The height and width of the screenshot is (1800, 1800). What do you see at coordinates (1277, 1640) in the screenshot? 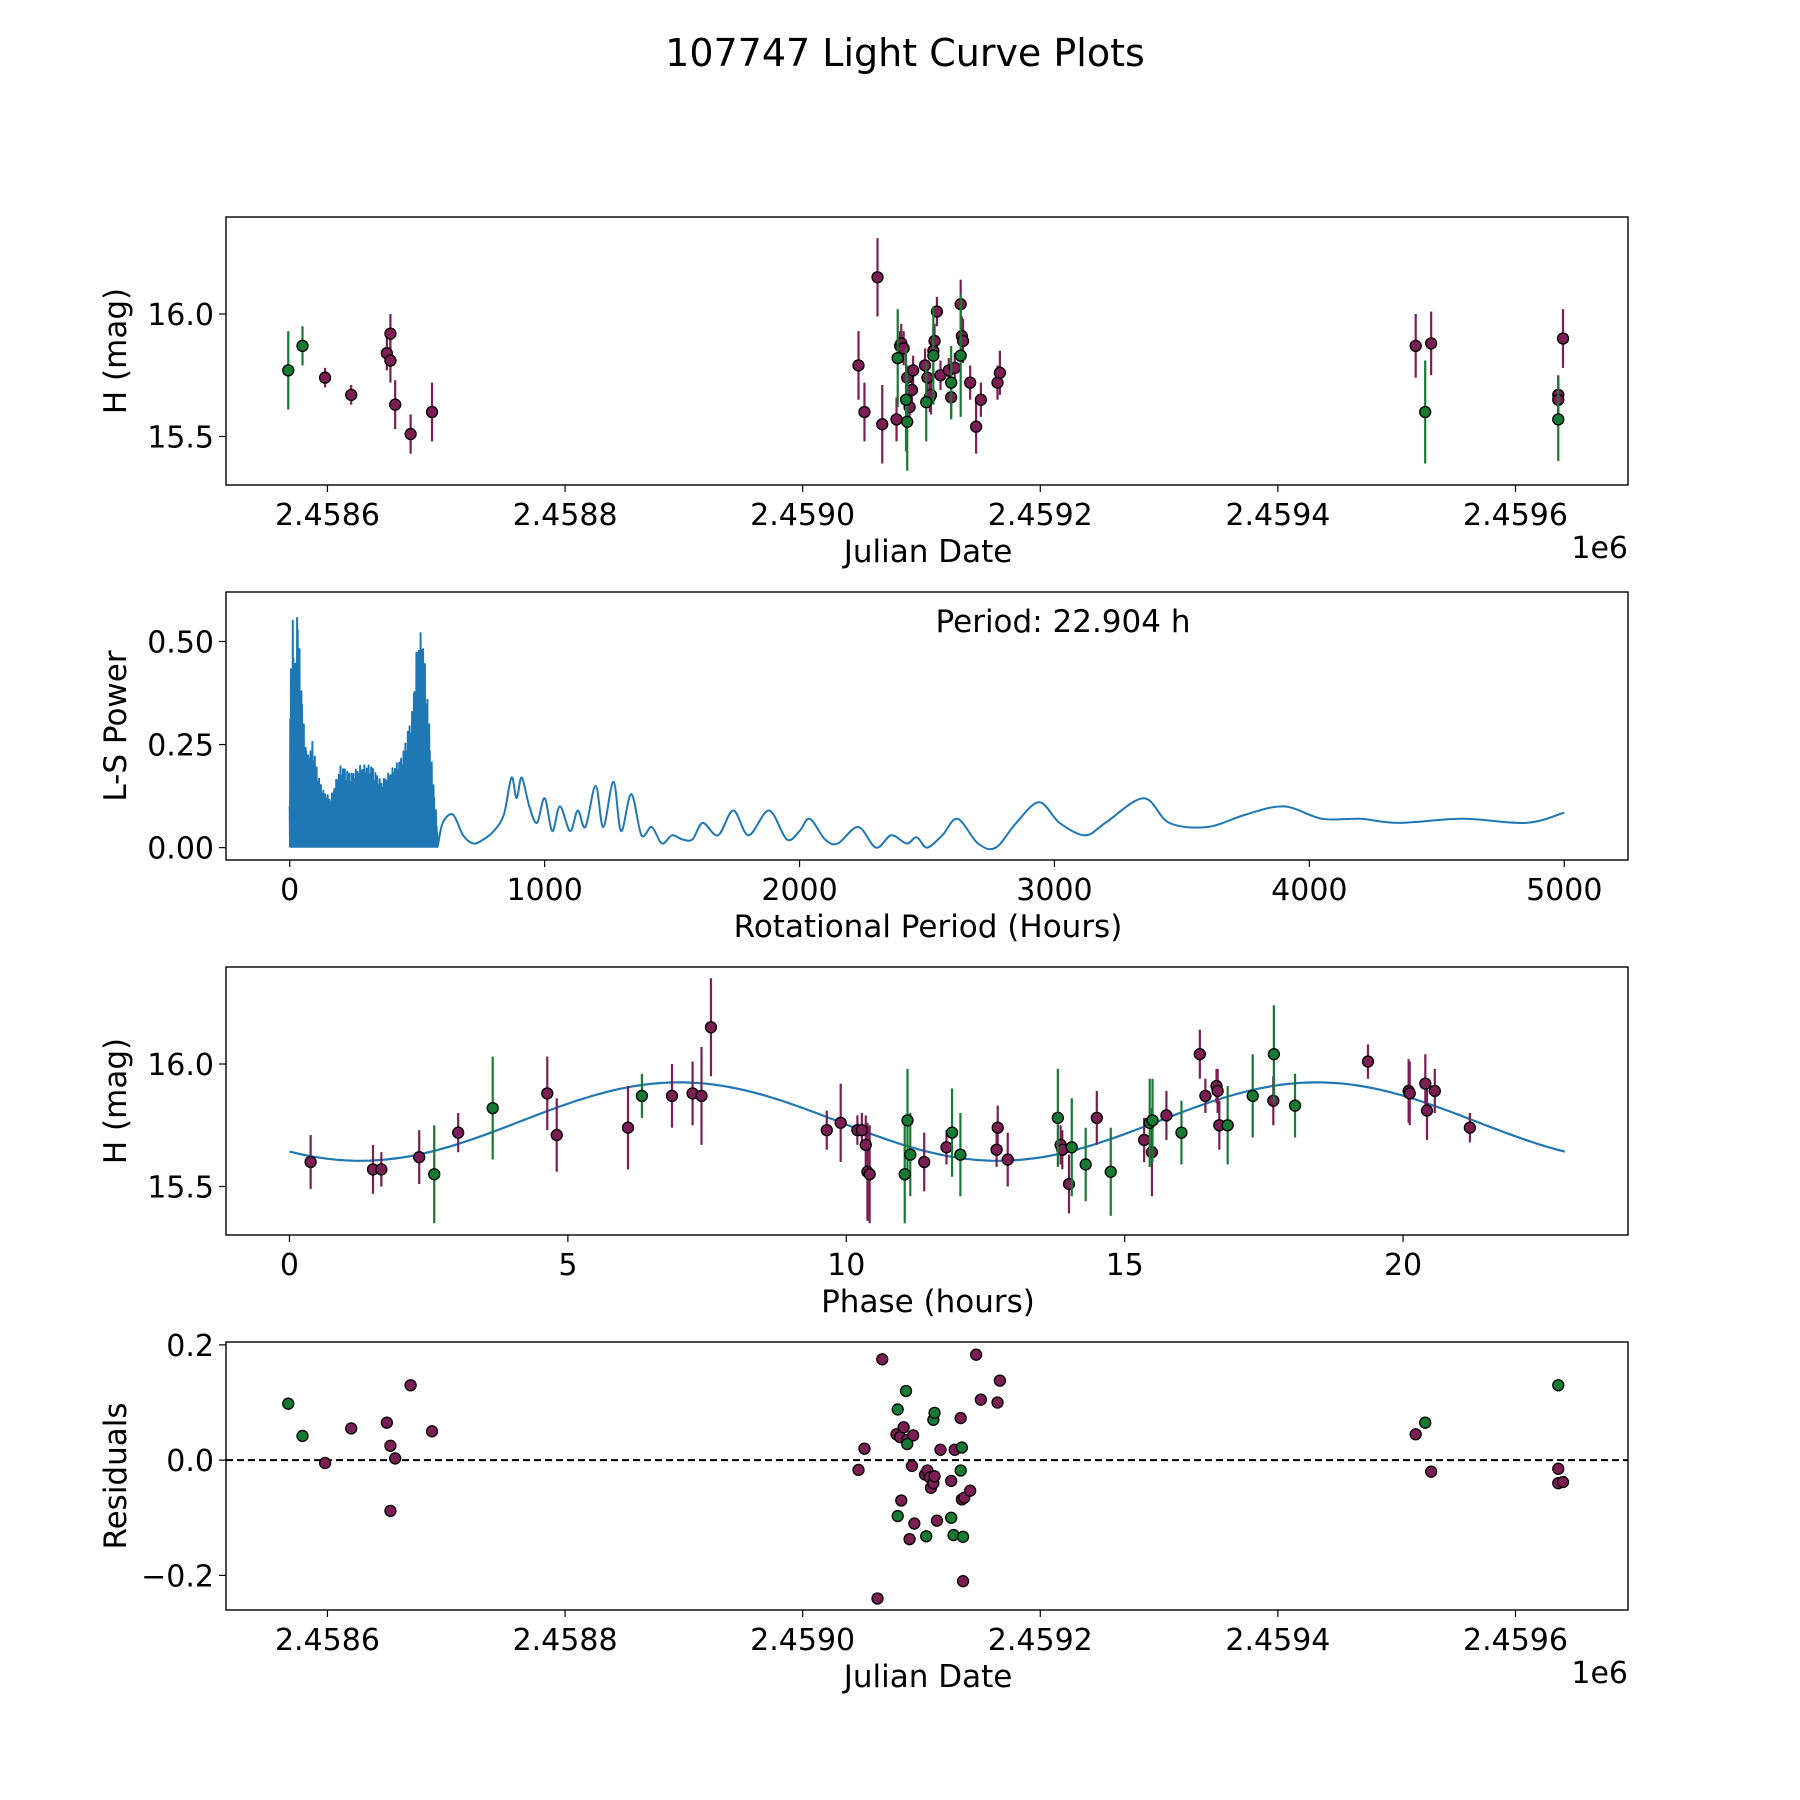
I see `x-tick-label: 2.4594` at bounding box center [1277, 1640].